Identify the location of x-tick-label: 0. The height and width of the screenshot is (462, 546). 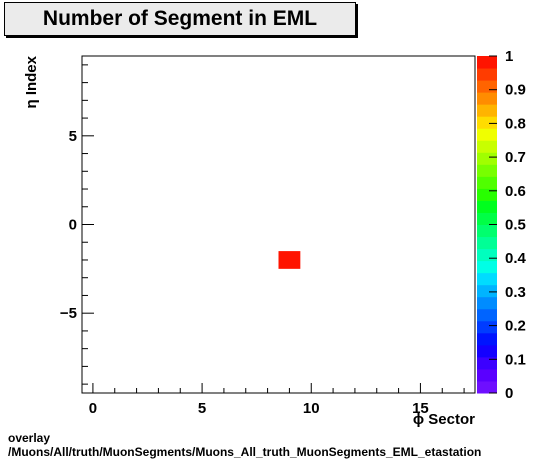
(93, 408).